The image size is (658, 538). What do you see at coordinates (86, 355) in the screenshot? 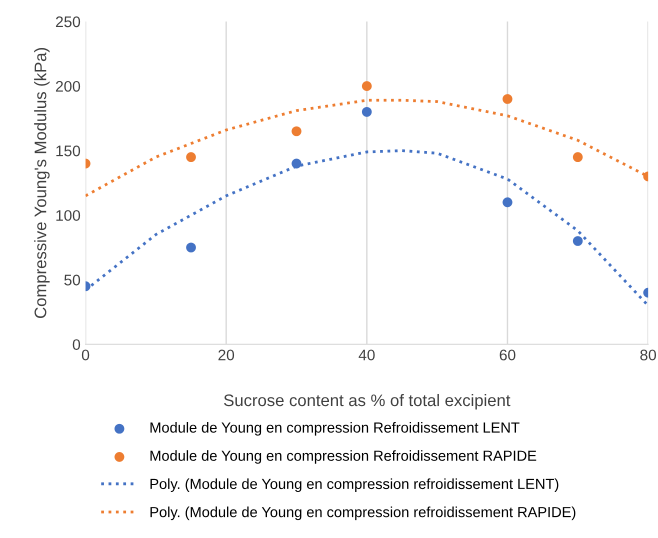
I see `x-tick-label: 0` at bounding box center [86, 355].